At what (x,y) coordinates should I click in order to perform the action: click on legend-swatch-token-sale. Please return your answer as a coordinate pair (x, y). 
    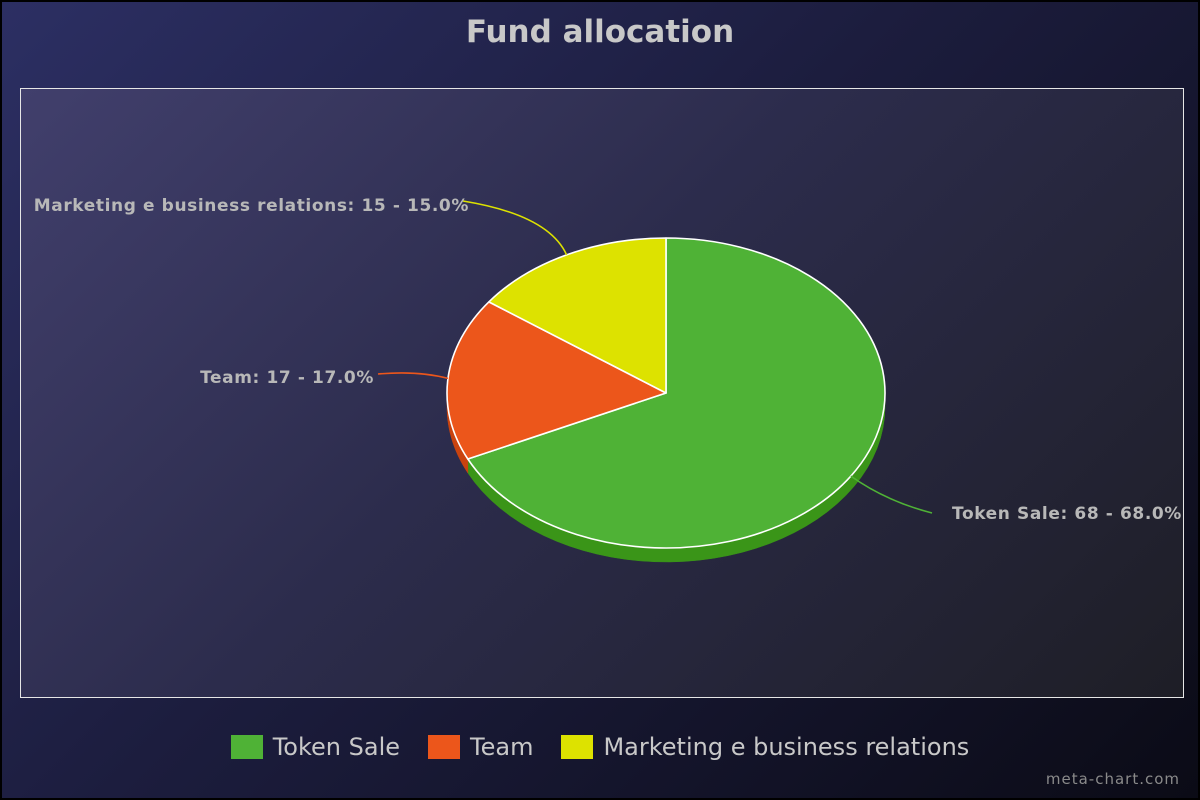
    Looking at the image, I should click on (246, 747).